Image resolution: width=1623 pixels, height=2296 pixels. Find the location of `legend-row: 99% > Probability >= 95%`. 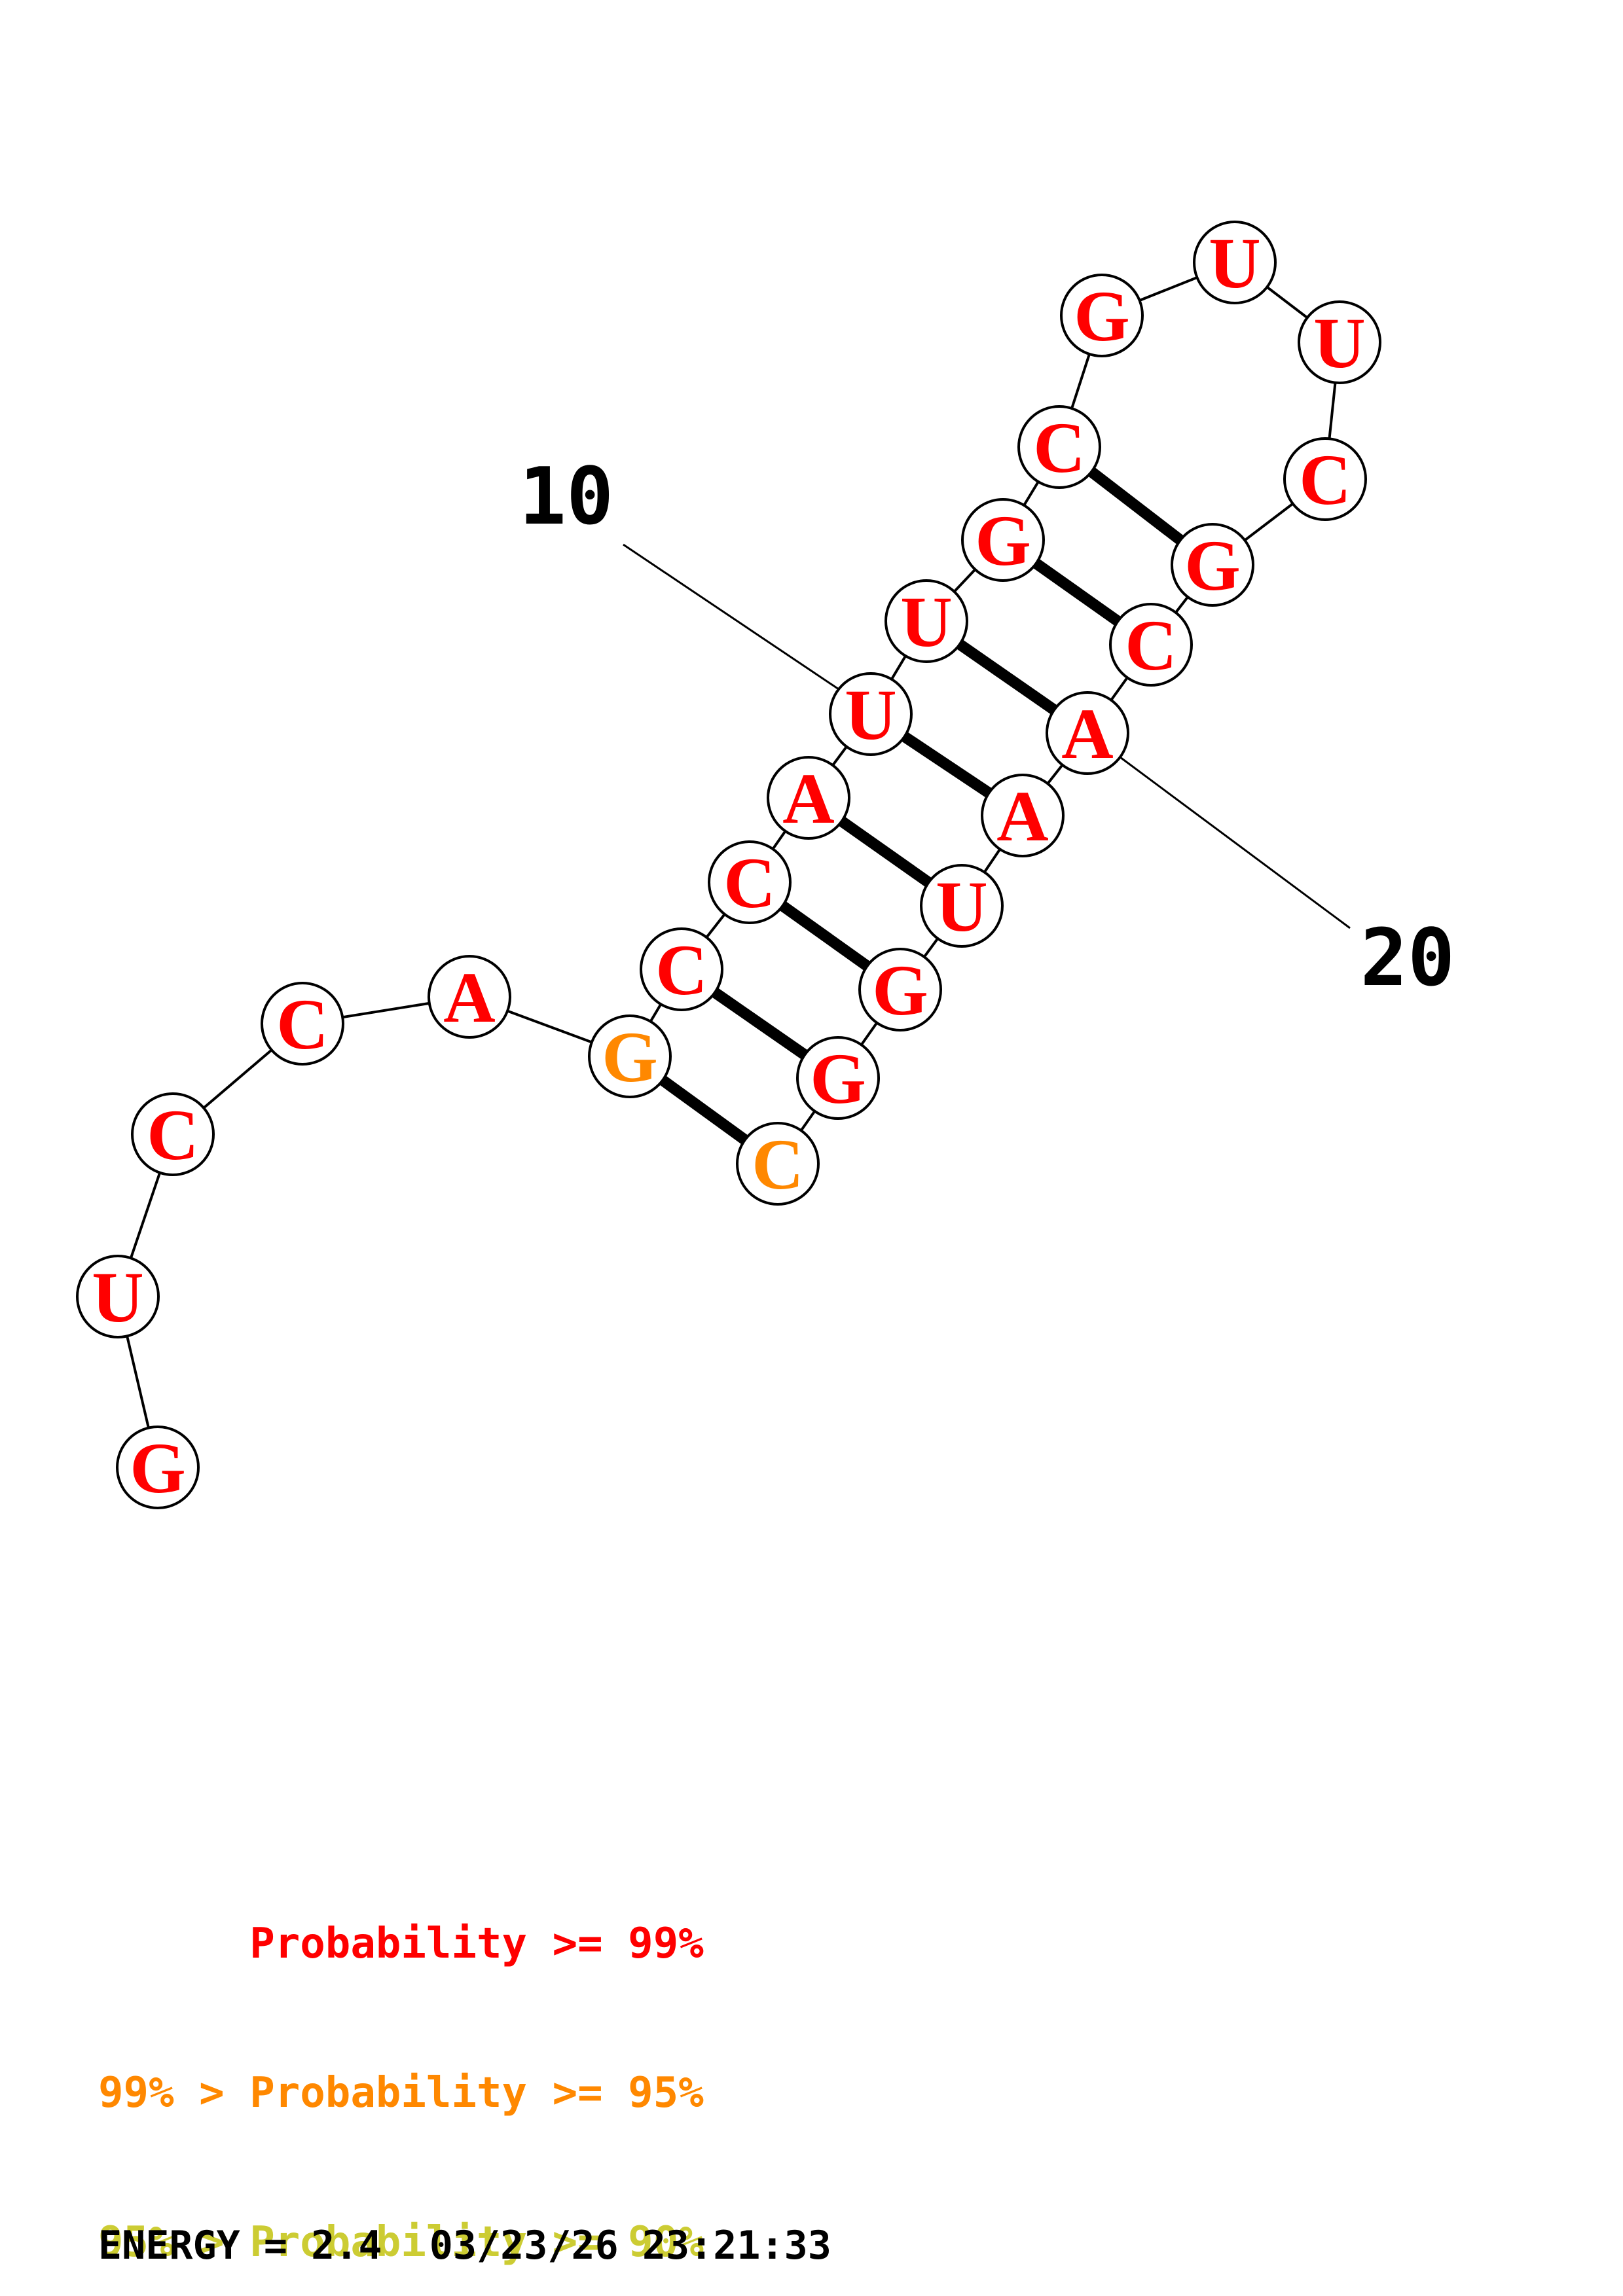

legend-row: 99% > Probability >= 95% is located at coordinates (401, 2093).